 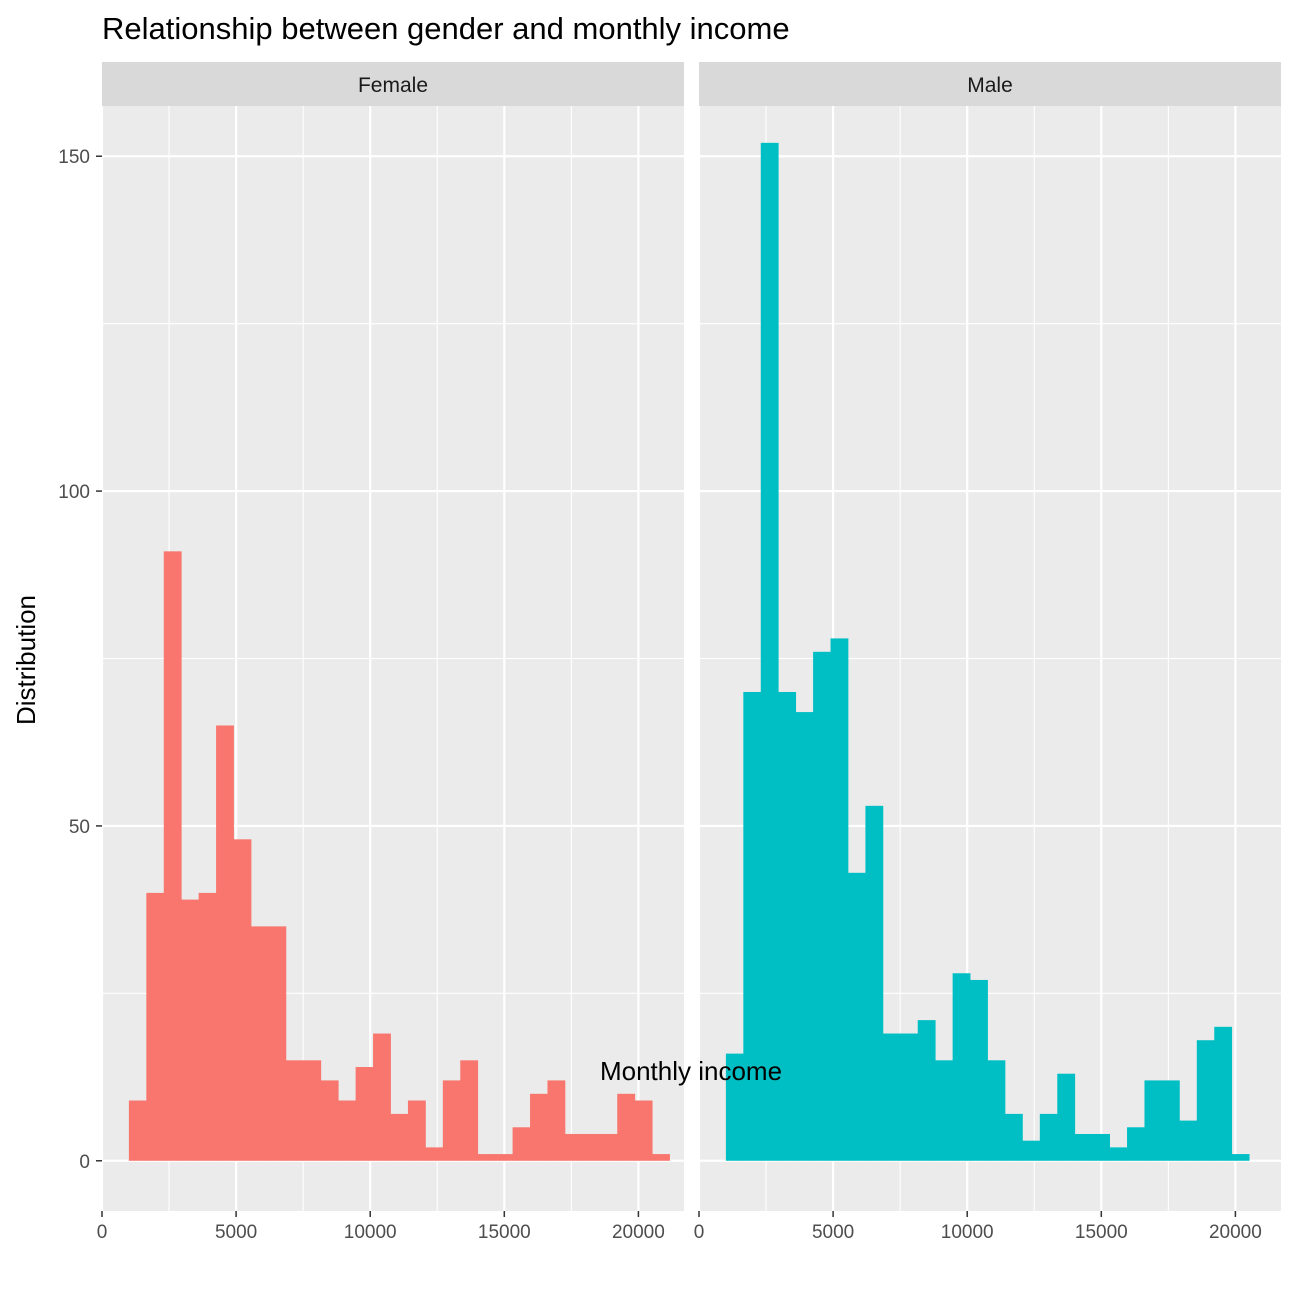 What do you see at coordinates (79, 827) in the screenshot?
I see `y-tick-label: 50` at bounding box center [79, 827].